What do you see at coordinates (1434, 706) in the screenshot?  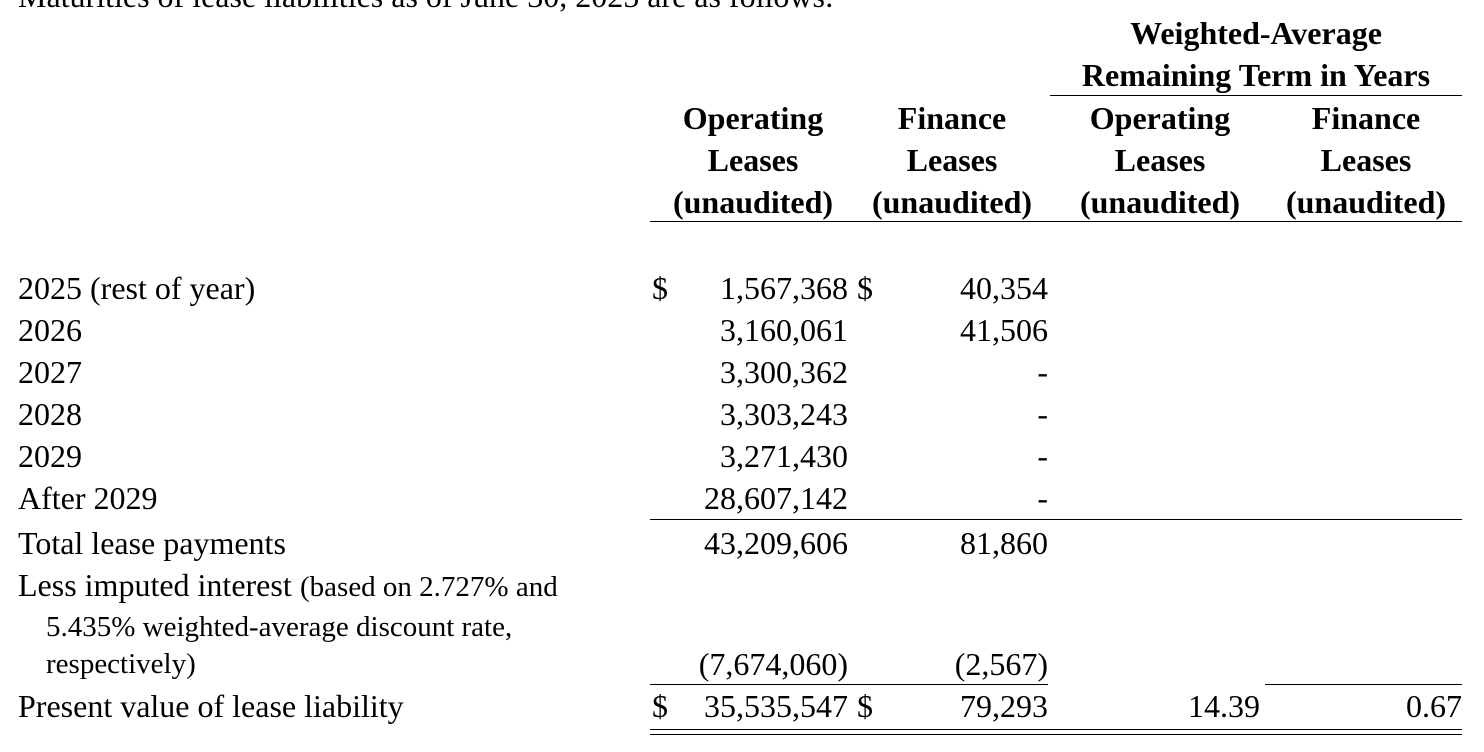 I see `cell-value: 0.67` at bounding box center [1434, 706].